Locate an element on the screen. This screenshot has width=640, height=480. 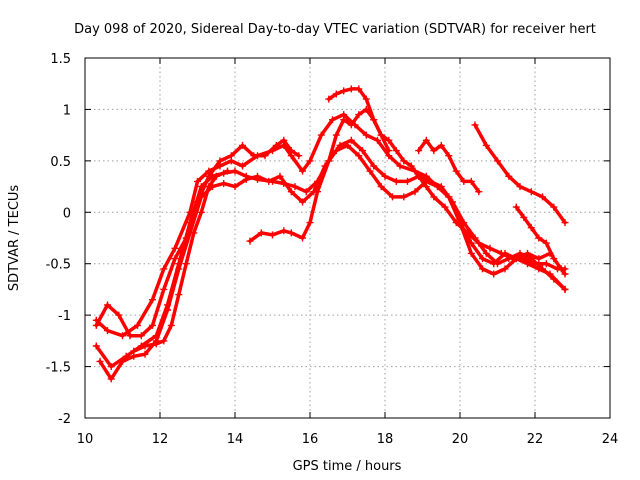
y-tick-label: 1.5 is located at coordinates (60, 59).